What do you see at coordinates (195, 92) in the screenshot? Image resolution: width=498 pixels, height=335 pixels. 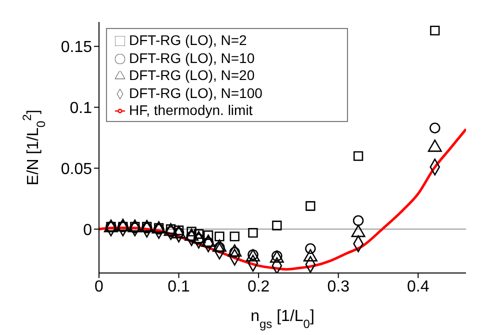 I see `legend-label: DFT-RG (LO), N=100` at bounding box center [195, 92].